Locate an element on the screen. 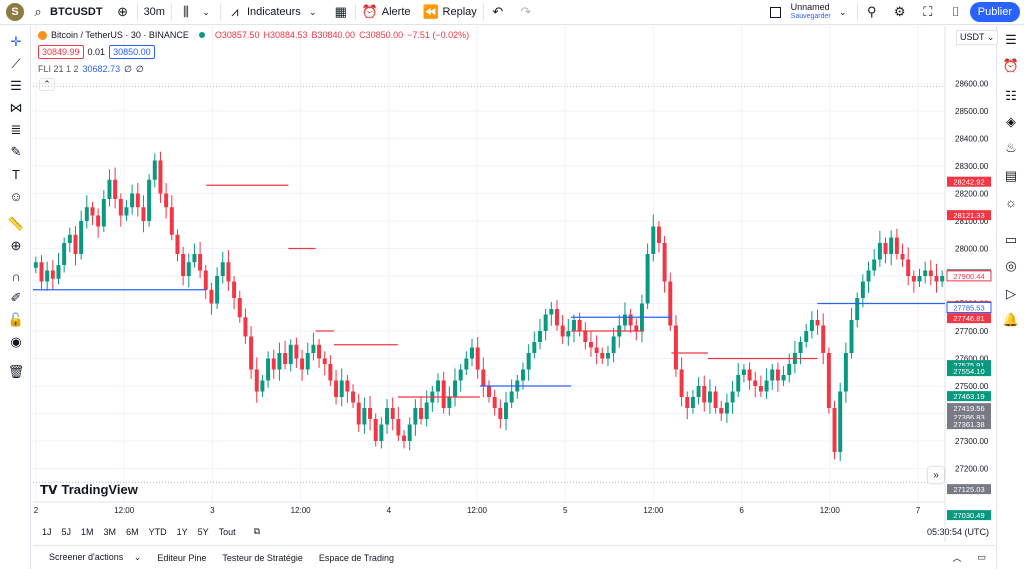  rewind-icon: ⏪ is located at coordinates (430, 11).